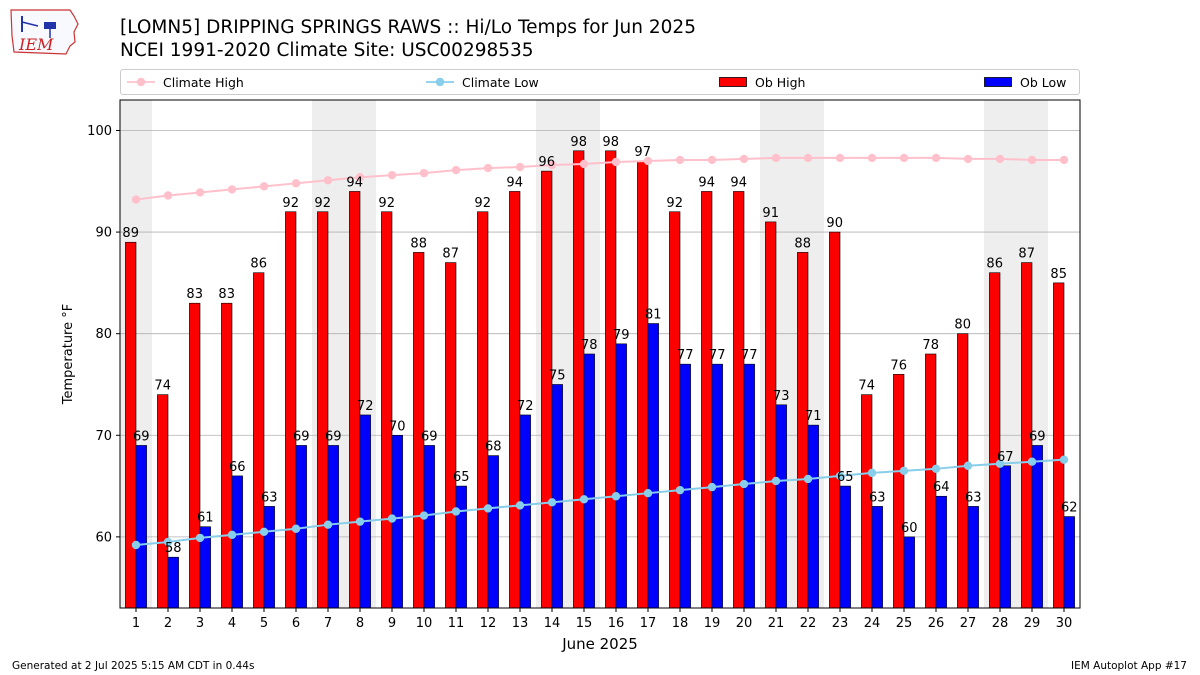  I want to click on y-tick-label: 80, so click(103, 334).